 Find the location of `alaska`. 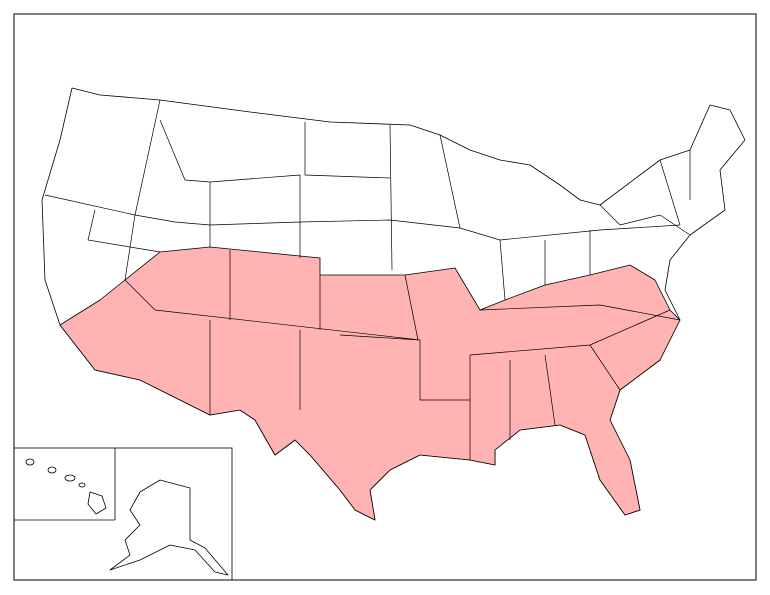

alaska is located at coordinates (169, 527).